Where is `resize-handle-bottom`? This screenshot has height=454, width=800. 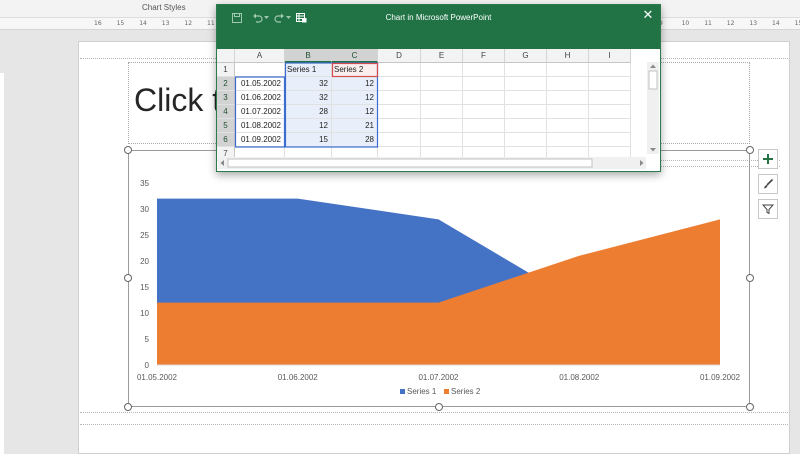 resize-handle-bottom is located at coordinates (439, 407).